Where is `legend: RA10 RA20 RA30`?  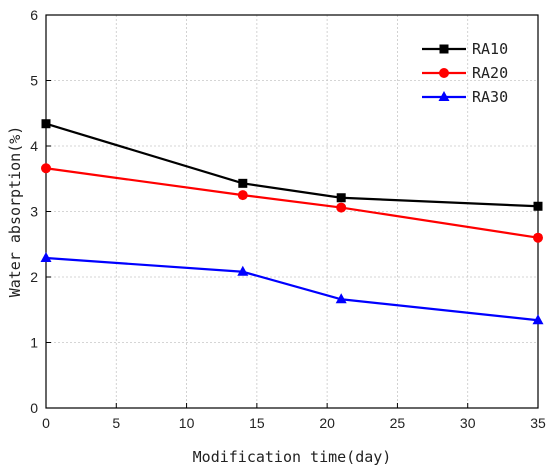
legend: RA10 RA20 RA30 is located at coordinates (465, 73).